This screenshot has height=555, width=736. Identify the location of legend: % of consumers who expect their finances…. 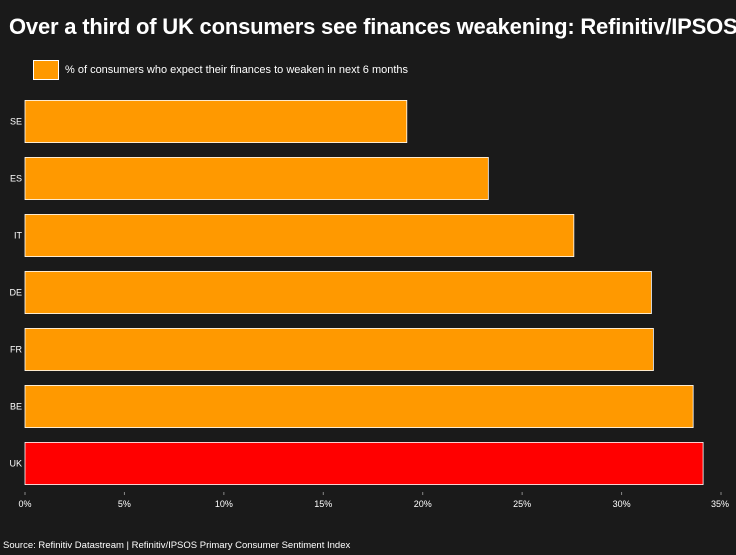
(220, 70).